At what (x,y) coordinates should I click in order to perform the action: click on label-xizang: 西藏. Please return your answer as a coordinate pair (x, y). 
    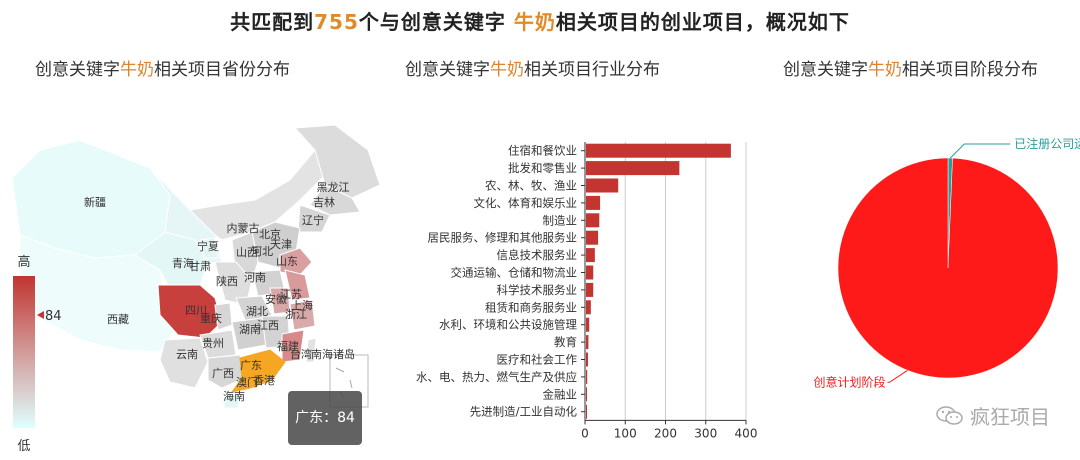
    Looking at the image, I should click on (118, 319).